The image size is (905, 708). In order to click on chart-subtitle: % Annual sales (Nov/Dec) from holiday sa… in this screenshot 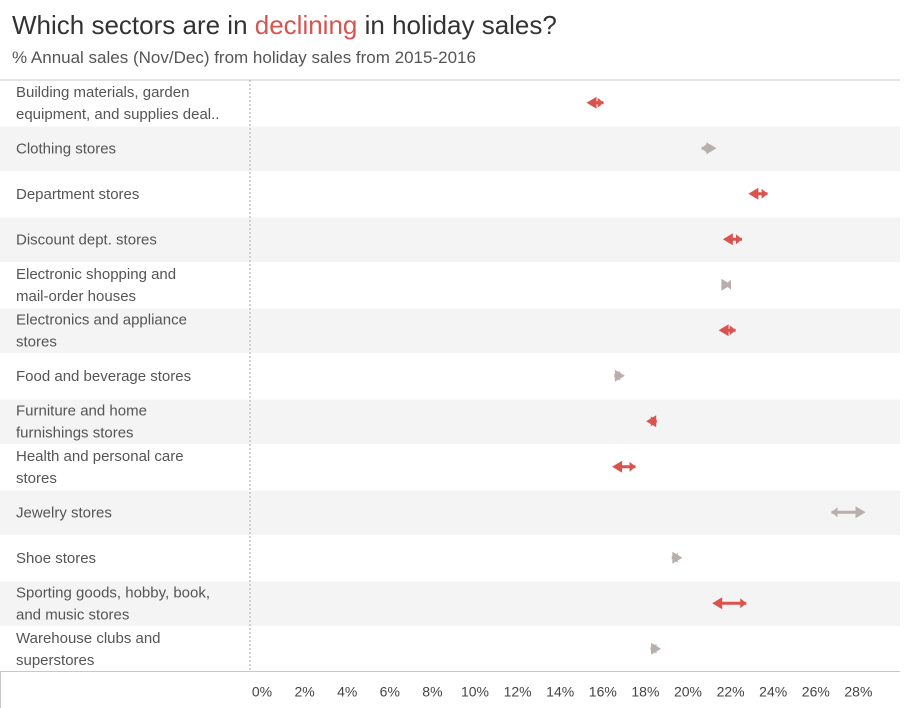, I will do `click(244, 57)`.